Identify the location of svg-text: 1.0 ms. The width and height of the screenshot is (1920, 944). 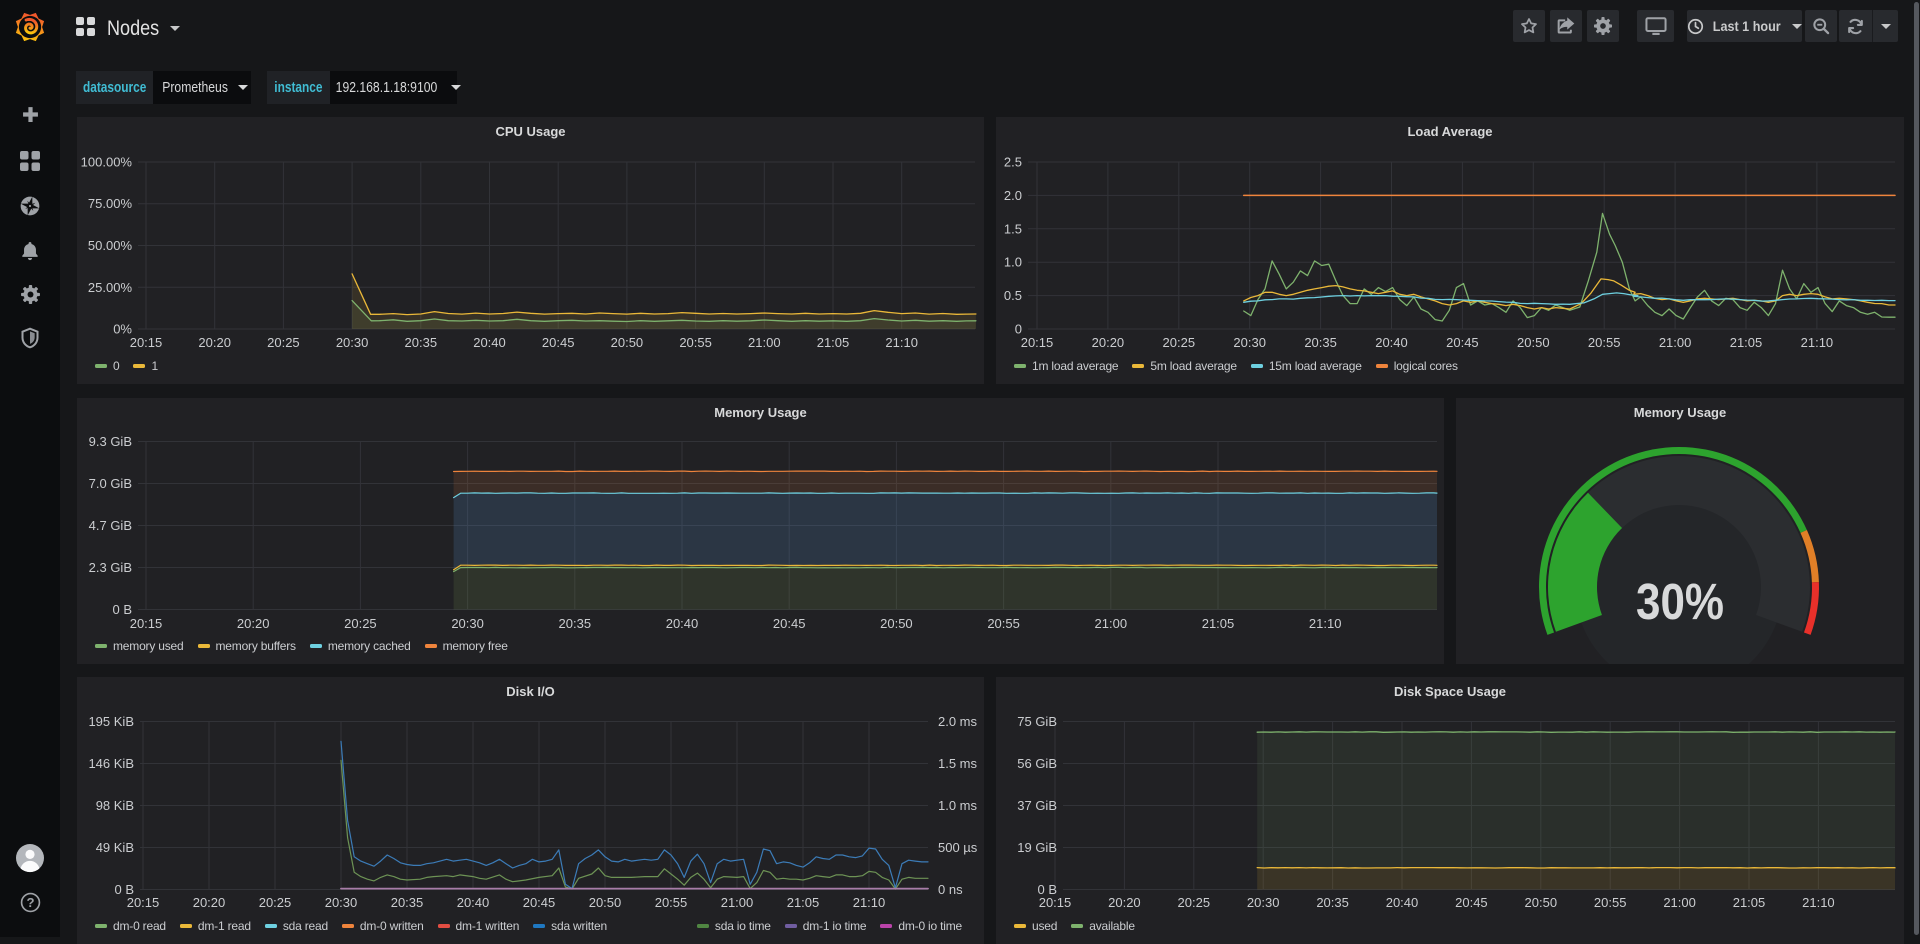
(958, 805).